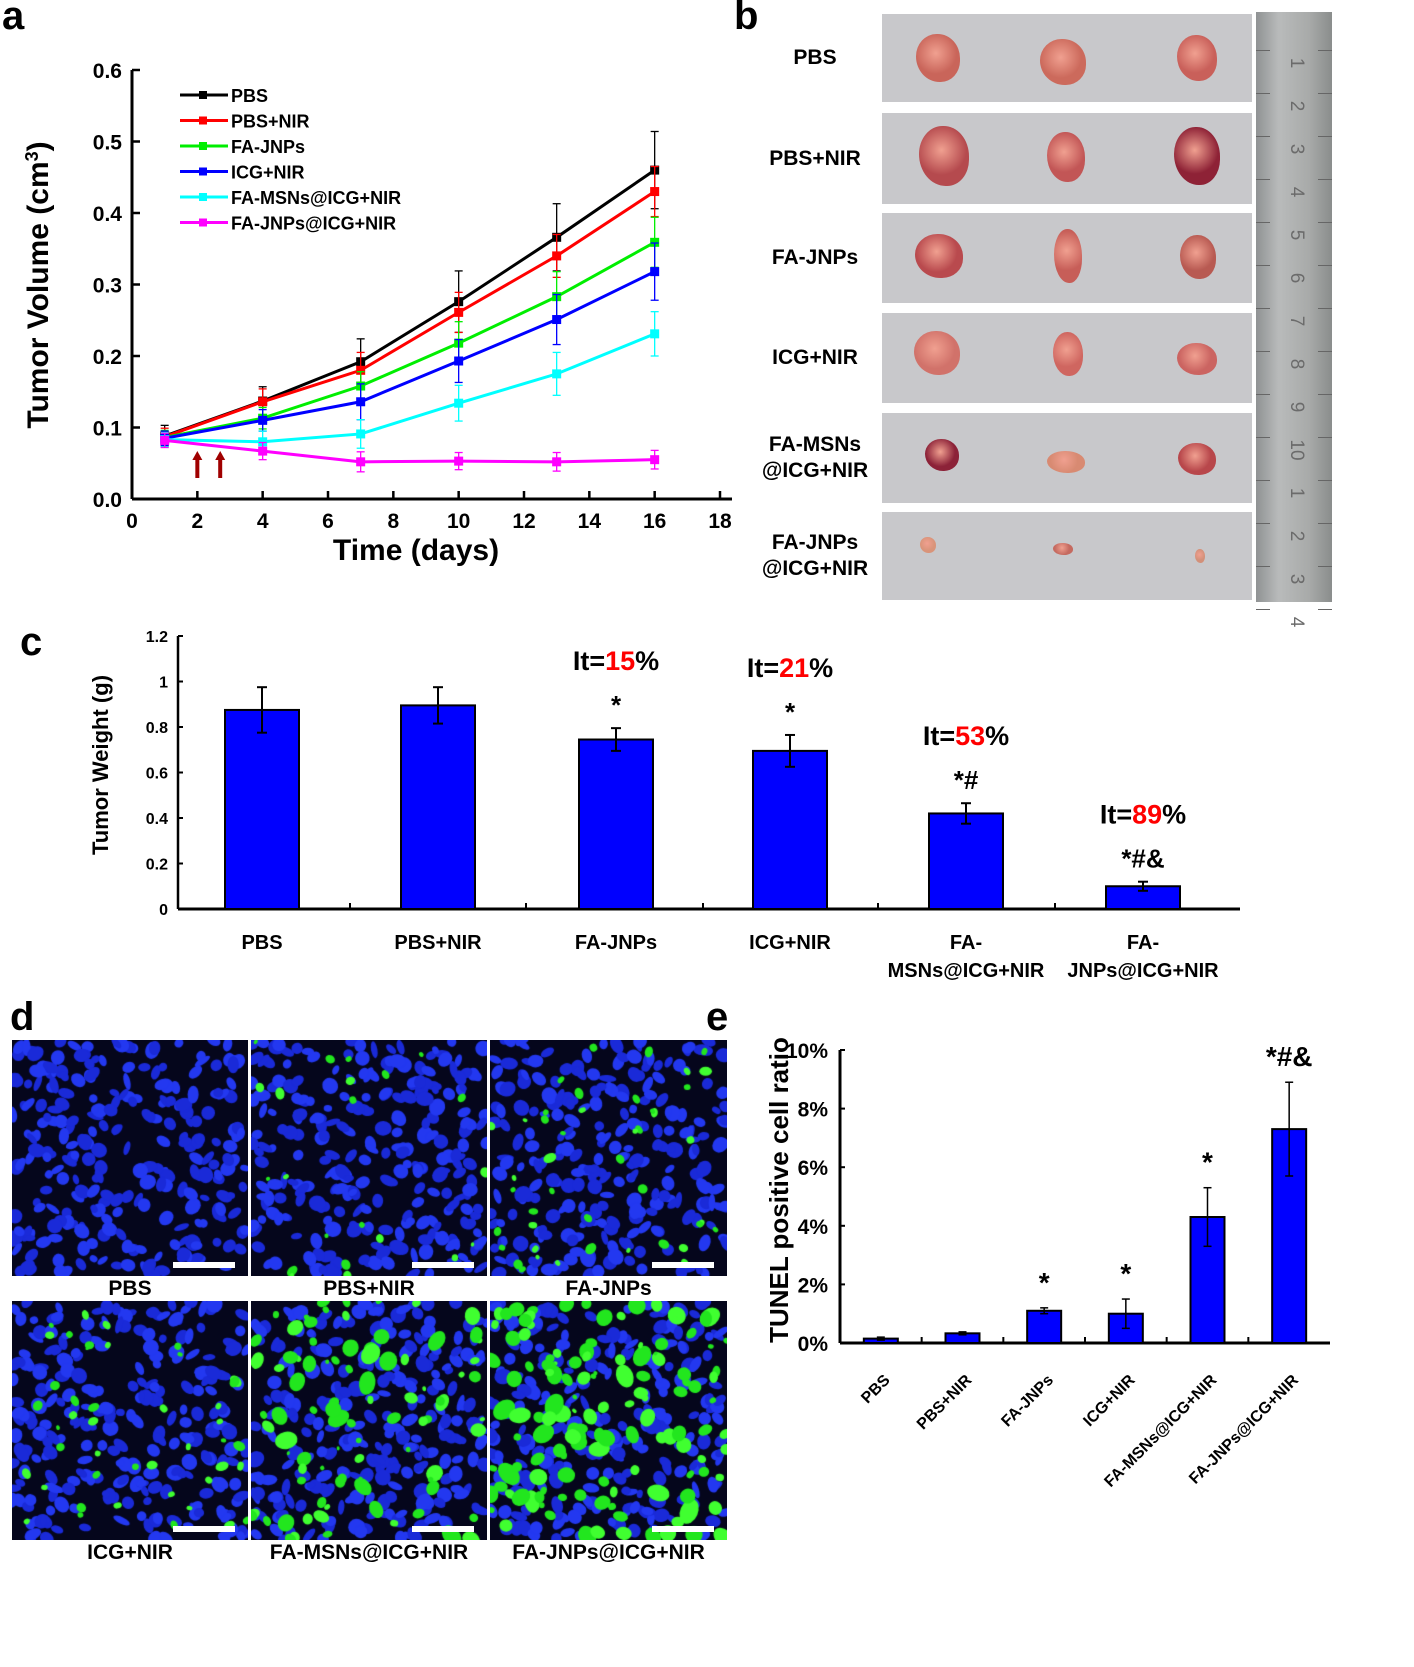  Describe the element at coordinates (590, 521) in the screenshot. I see `x-tick-label: 14` at that location.